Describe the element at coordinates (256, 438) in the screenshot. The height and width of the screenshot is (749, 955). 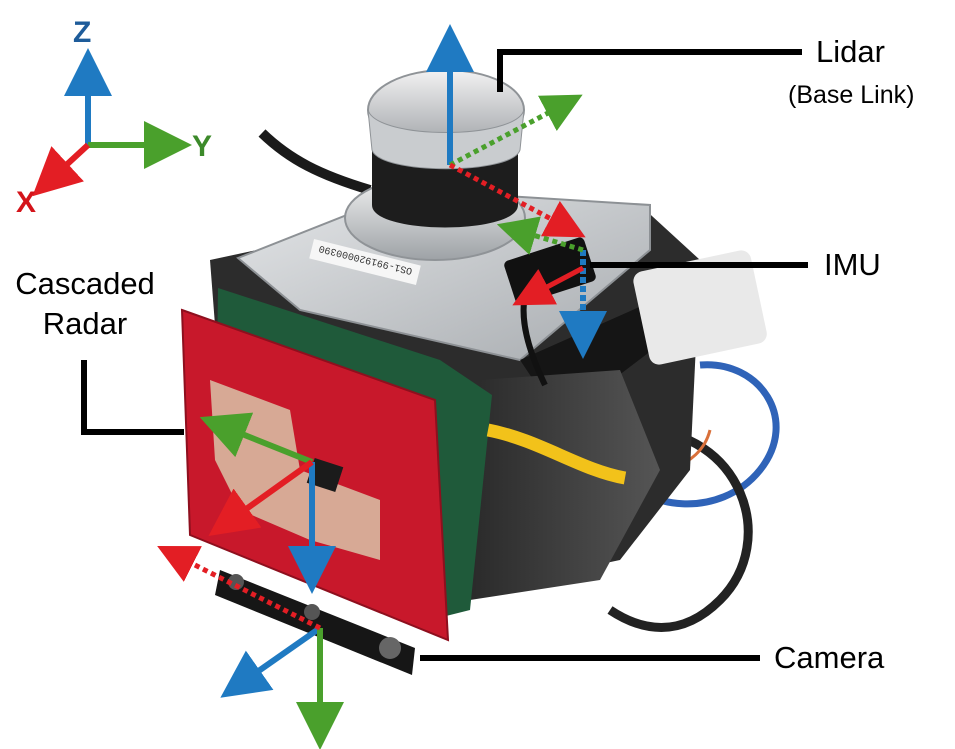
I see `radar-y-arrow` at that location.